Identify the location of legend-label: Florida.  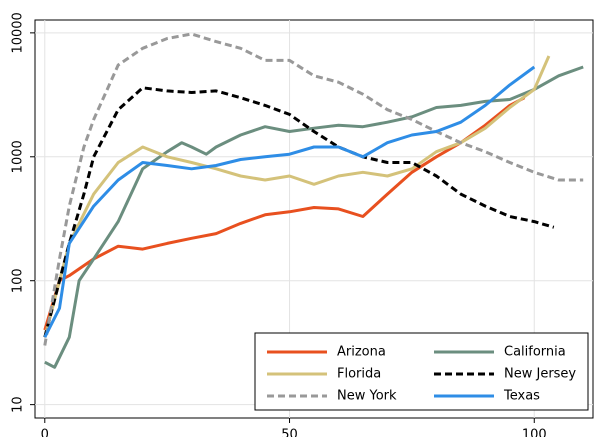
(359, 374).